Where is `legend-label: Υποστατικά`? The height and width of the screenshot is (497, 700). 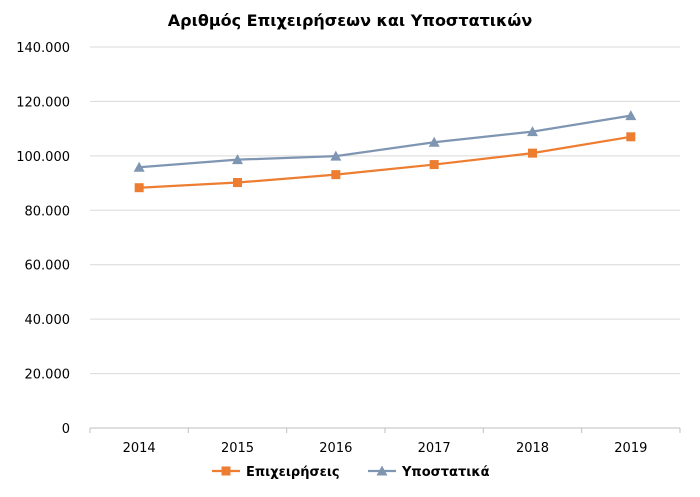
legend-label: Υποστατικά is located at coordinates (445, 472).